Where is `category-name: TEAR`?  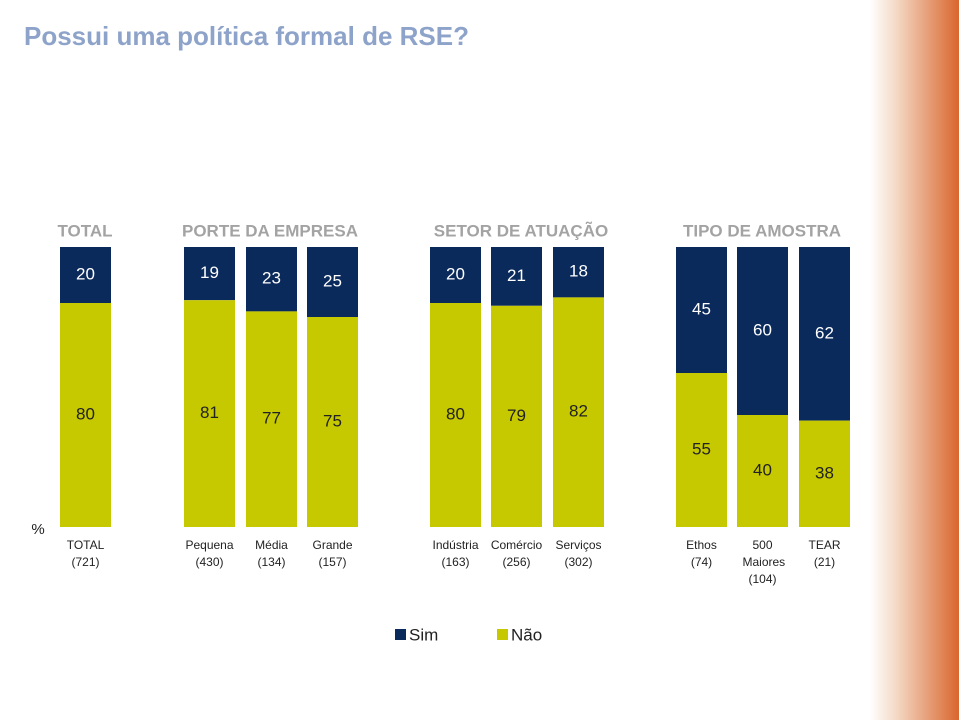 category-name: TEAR is located at coordinates (824, 545).